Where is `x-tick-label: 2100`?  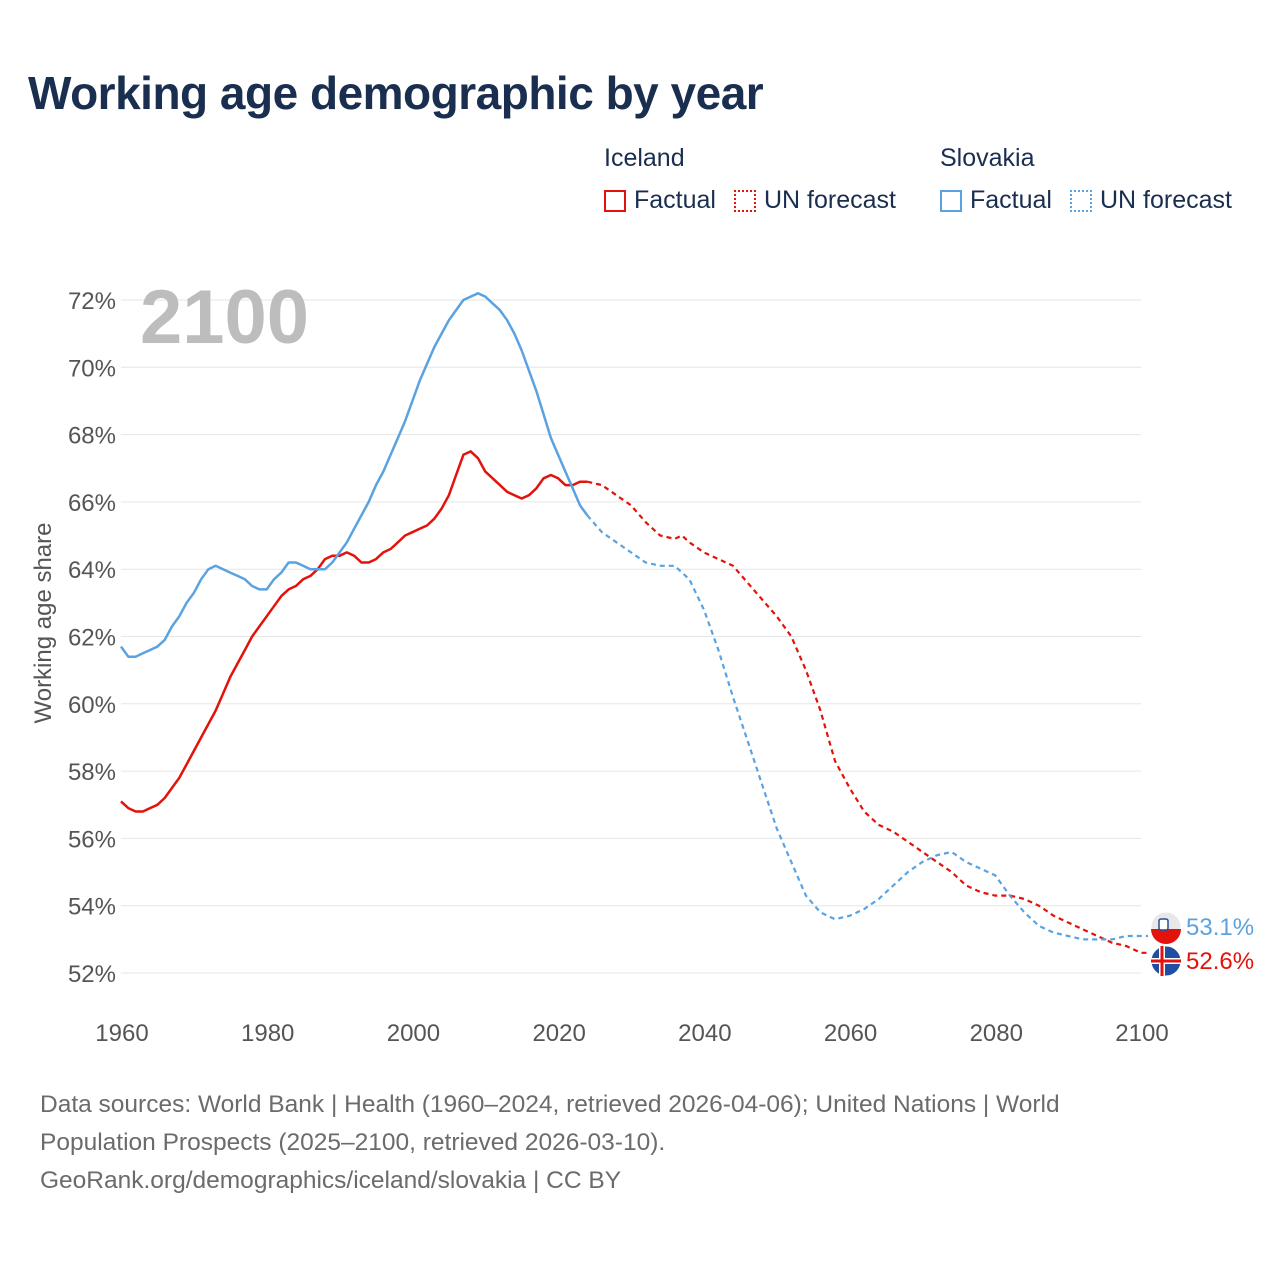 x-tick-label: 2100 is located at coordinates (1141, 1033).